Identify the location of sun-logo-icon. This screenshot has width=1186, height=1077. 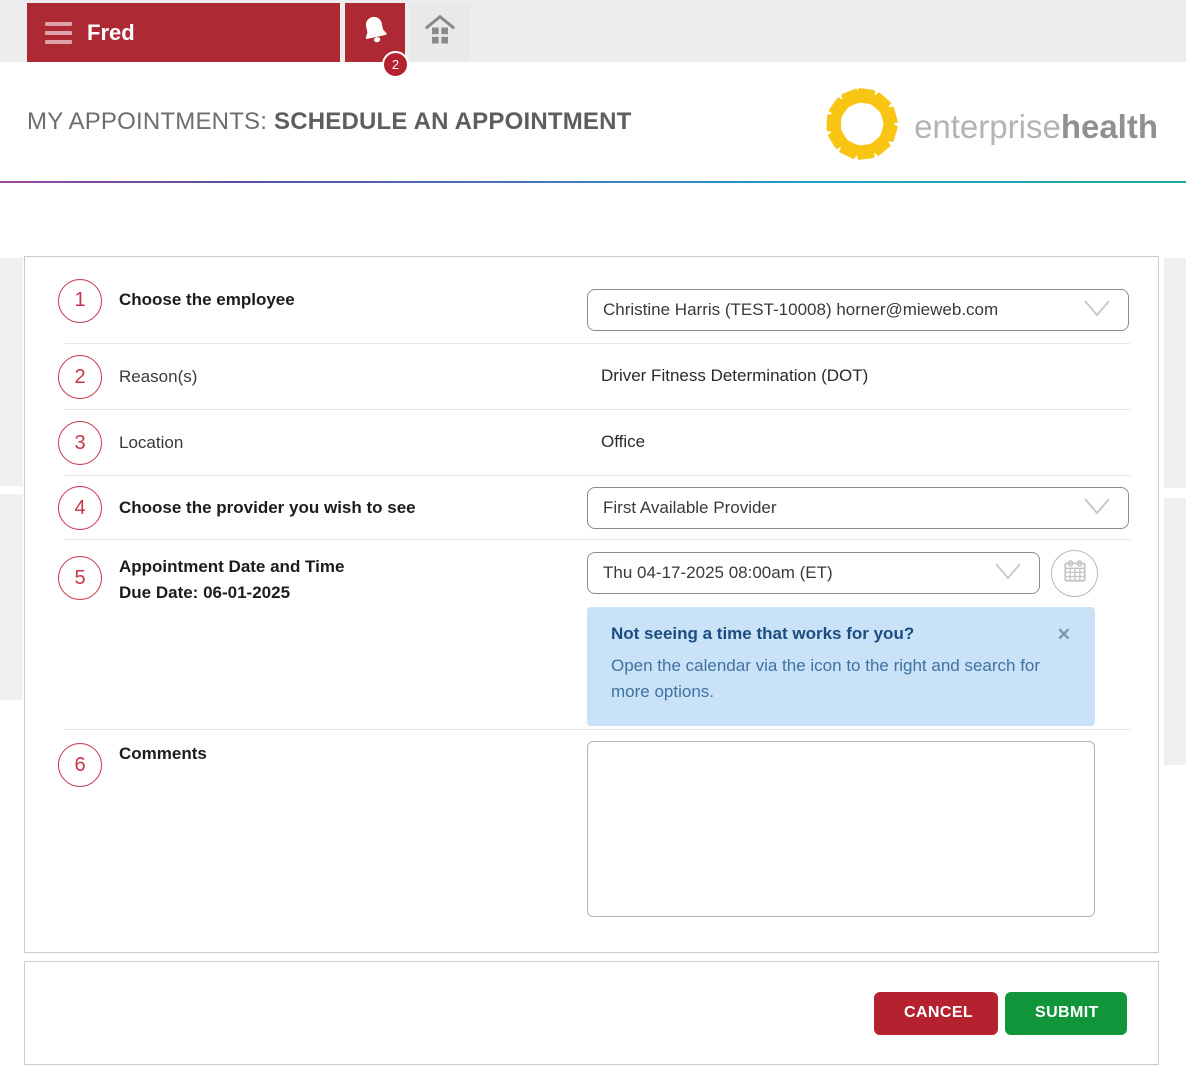
(862, 126).